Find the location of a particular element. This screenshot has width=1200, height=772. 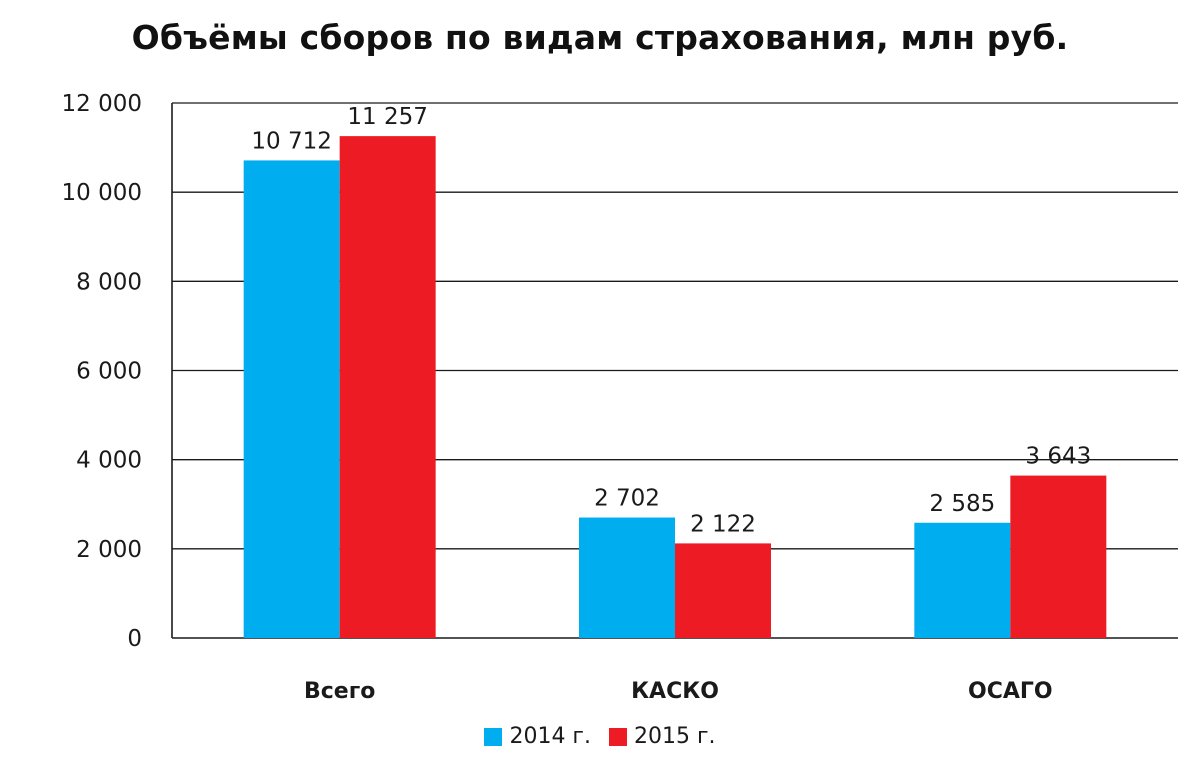

x-axis-category-labels: Всего КАСКО ОСАГО is located at coordinates (678, 691).